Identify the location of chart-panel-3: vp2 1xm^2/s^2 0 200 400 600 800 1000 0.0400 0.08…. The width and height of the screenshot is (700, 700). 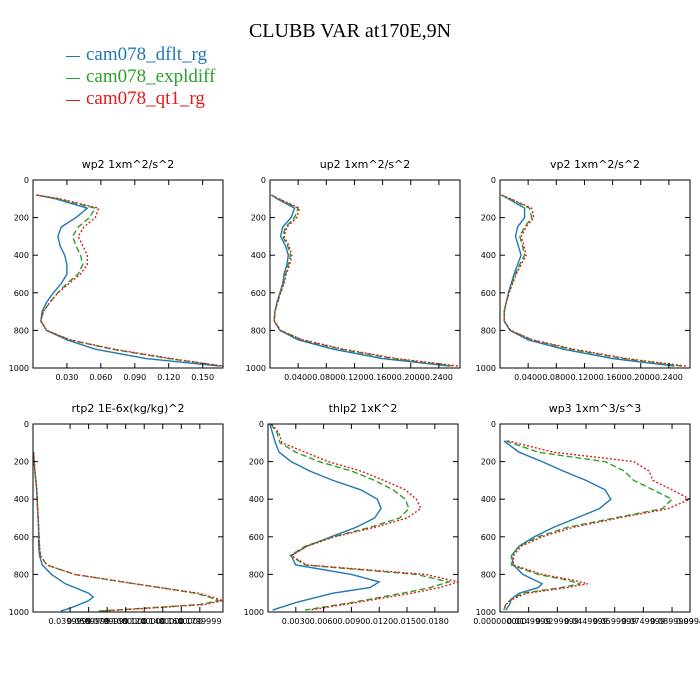
(583, 270).